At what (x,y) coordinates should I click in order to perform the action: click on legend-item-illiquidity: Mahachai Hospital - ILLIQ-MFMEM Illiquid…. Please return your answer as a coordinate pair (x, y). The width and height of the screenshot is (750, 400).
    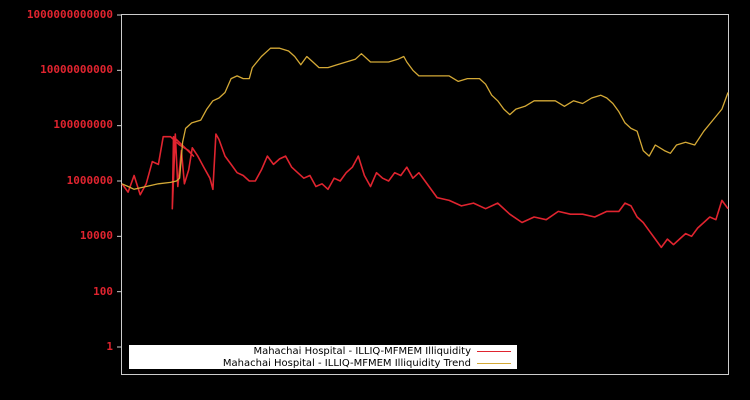
    Looking at the image, I should click on (382, 351).